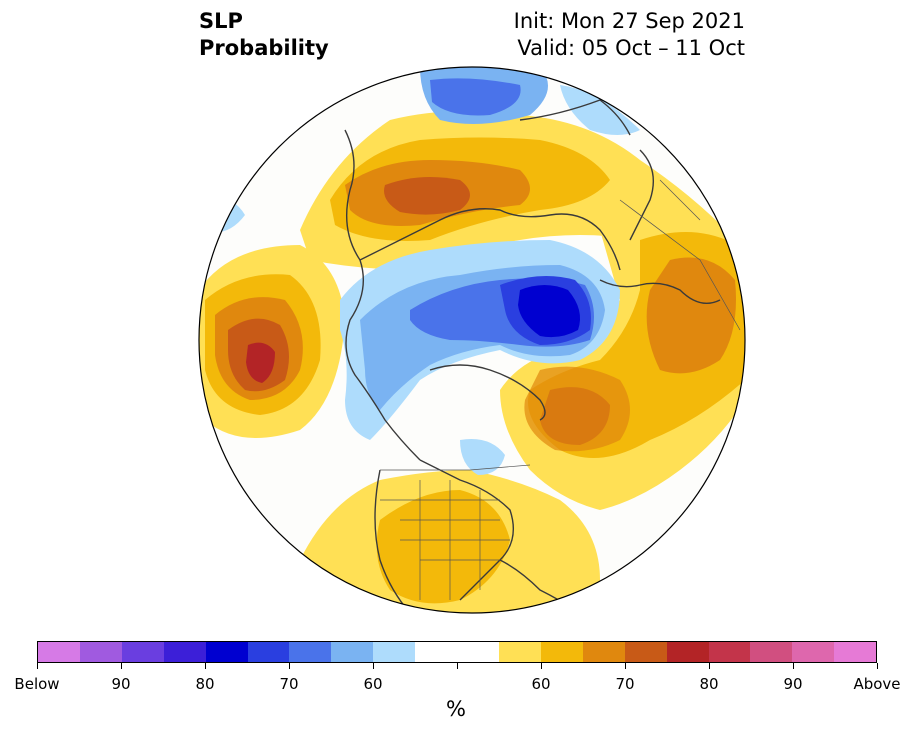 This screenshot has height=732, width=915. I want to click on colorbar-unit: %, so click(456, 709).